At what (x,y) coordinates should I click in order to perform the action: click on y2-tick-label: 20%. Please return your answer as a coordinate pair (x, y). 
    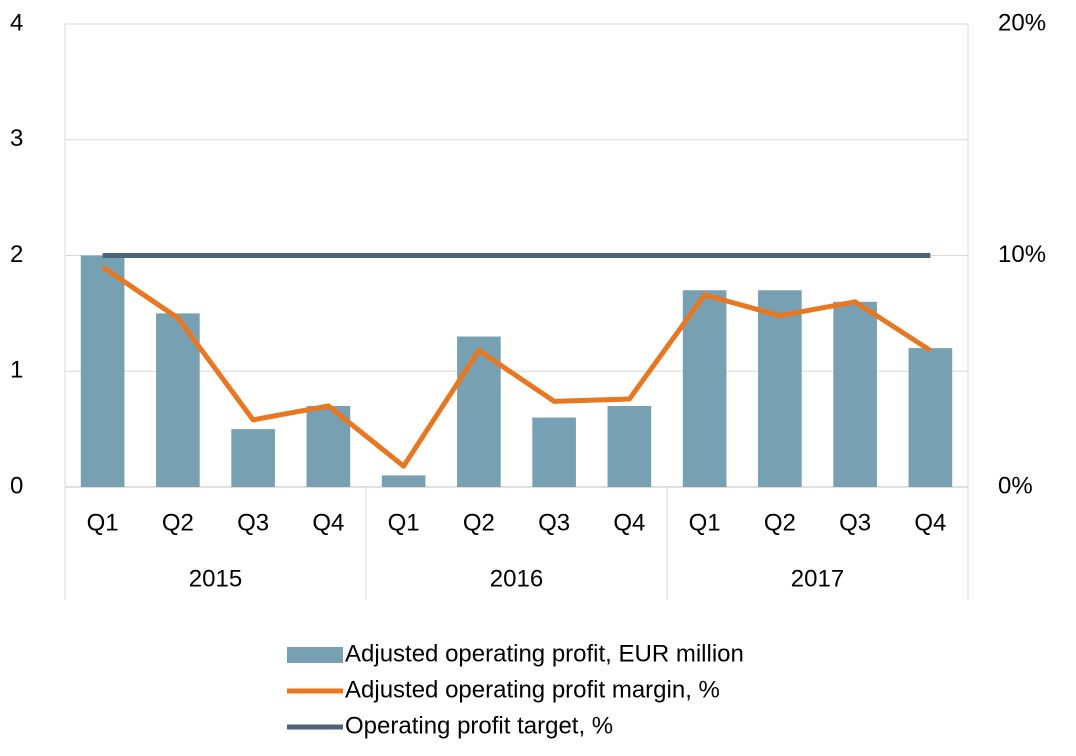
    Looking at the image, I should click on (1022, 22).